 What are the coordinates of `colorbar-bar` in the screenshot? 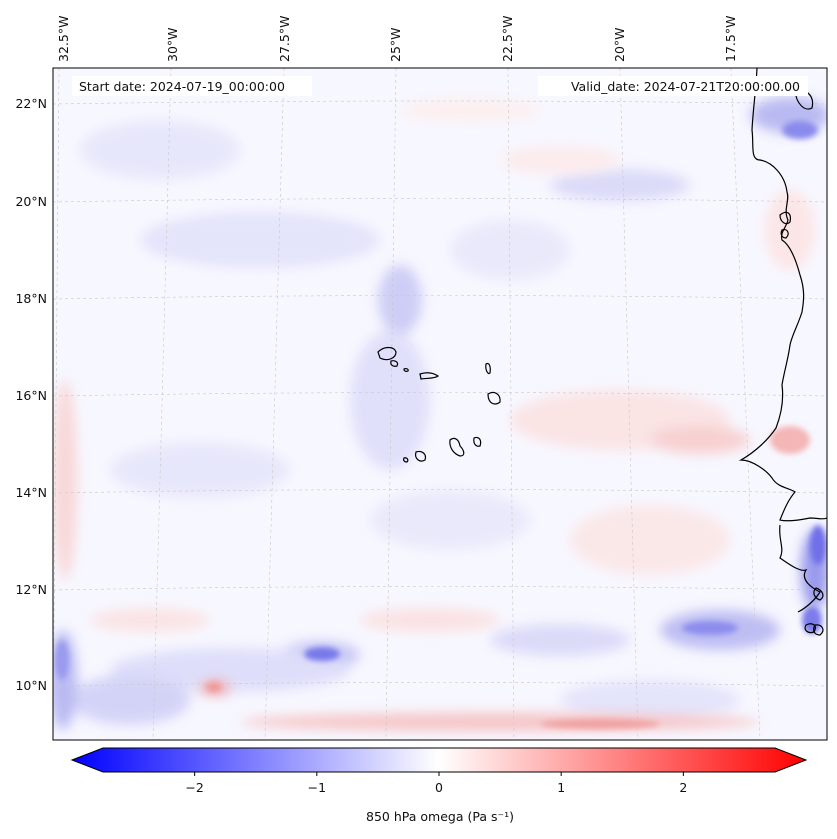 It's located at (439, 760).